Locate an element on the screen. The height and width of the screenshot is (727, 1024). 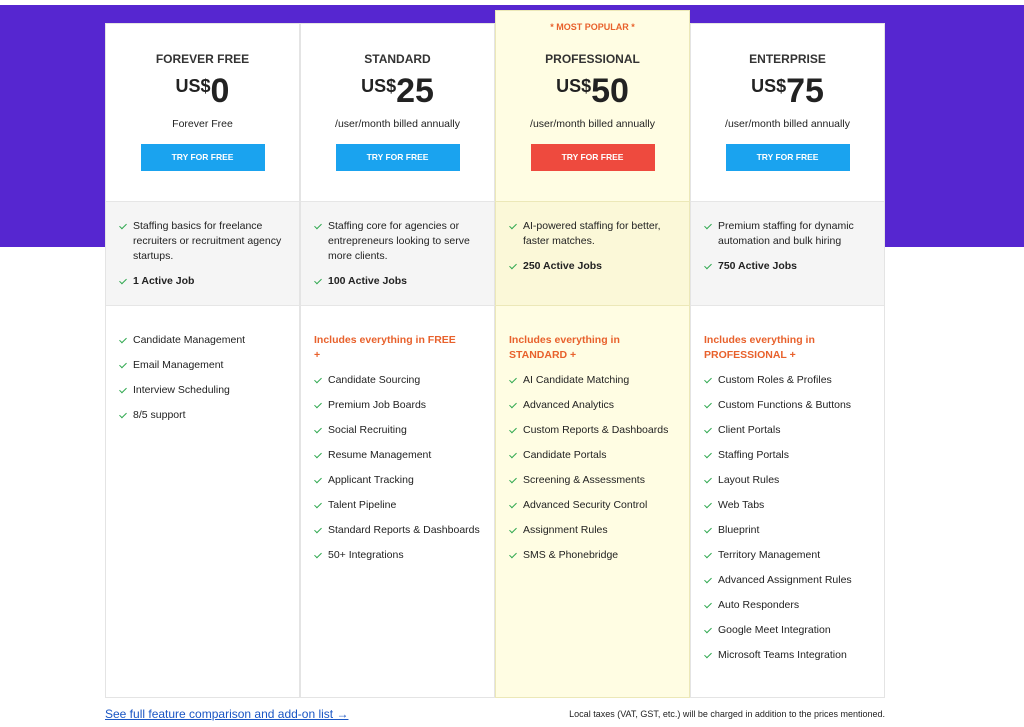
feature: Google Meet Integration is located at coordinates (784, 630).